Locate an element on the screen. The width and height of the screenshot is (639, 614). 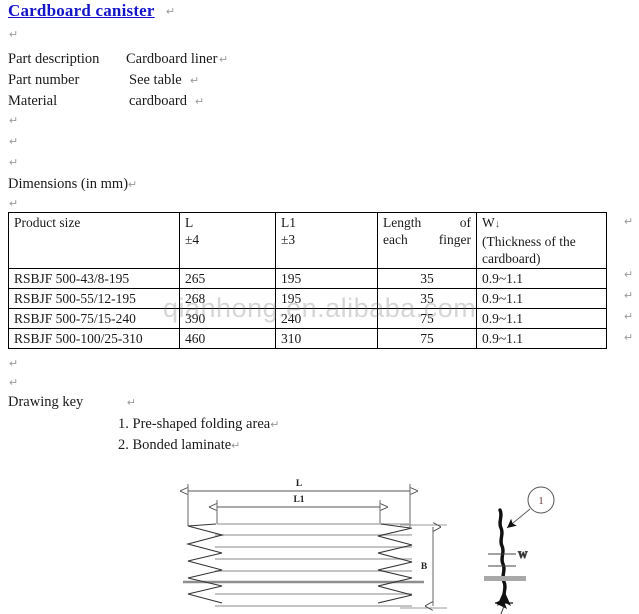
table-row: RSBJF 500-75/15-240 390 240 75 0.9~1.1 is located at coordinates (307, 318).